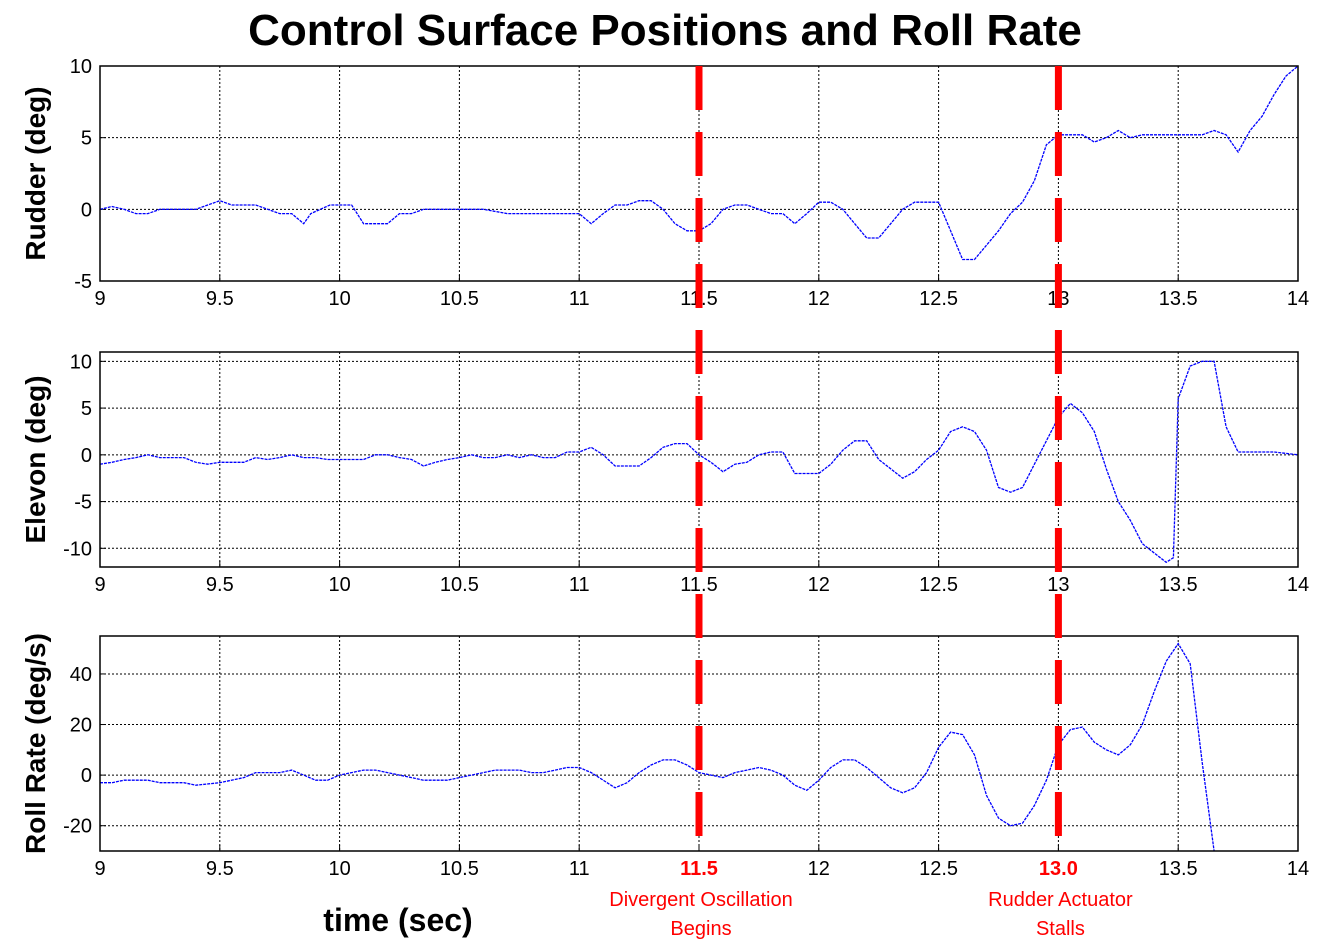 Image resolution: width=1323 pixels, height=940 pixels. Describe the element at coordinates (698, 585) in the screenshot. I see `x-tick-label: 11.5` at that location.